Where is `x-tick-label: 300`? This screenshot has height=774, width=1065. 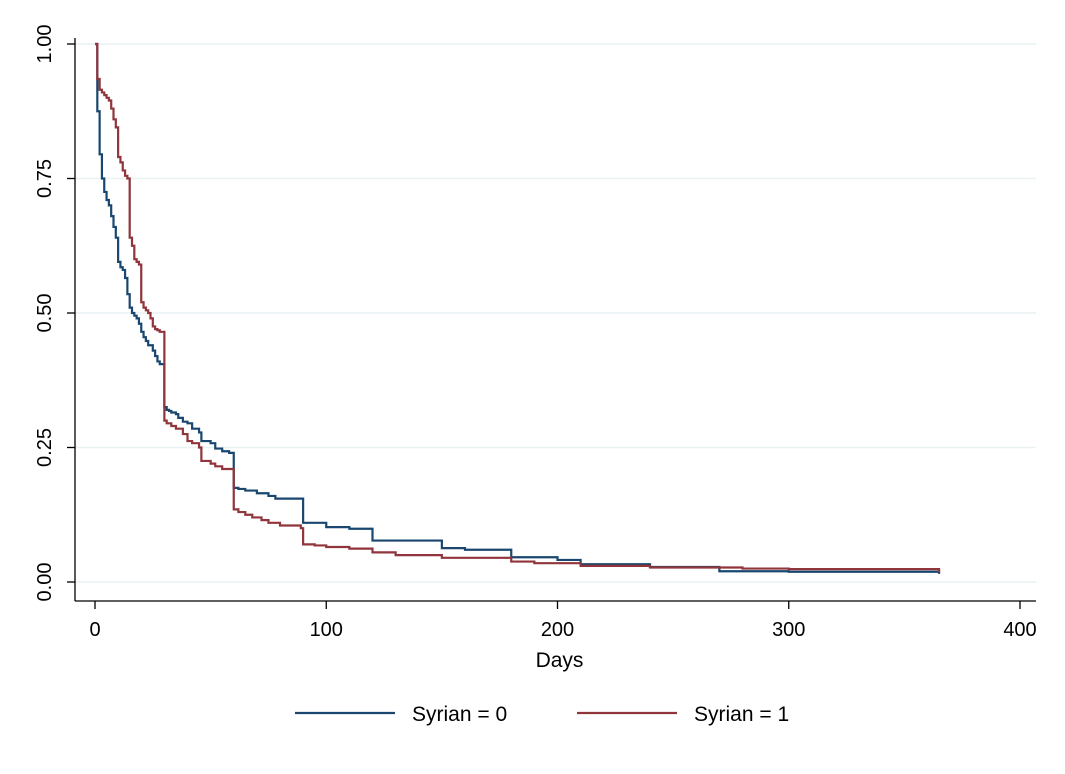
x-tick-label: 300 is located at coordinates (788, 630).